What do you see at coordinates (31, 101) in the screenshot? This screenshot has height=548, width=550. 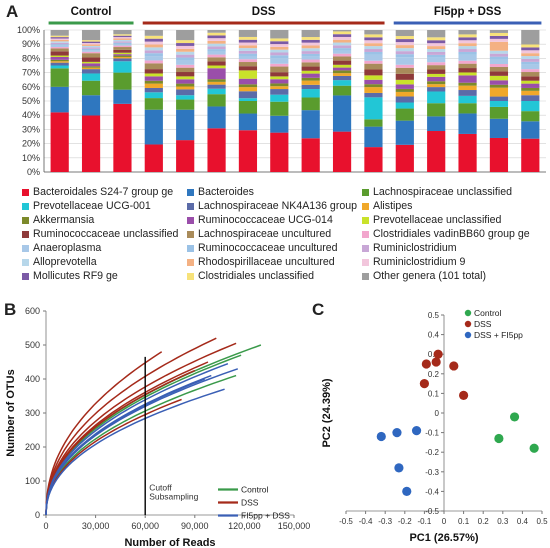 I see `y-tick-label: 50%` at bounding box center [31, 101].